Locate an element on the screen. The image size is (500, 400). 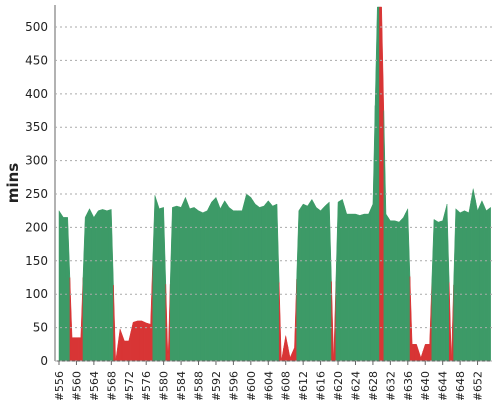
x-tick-label: #556 is located at coordinates (59, 385).